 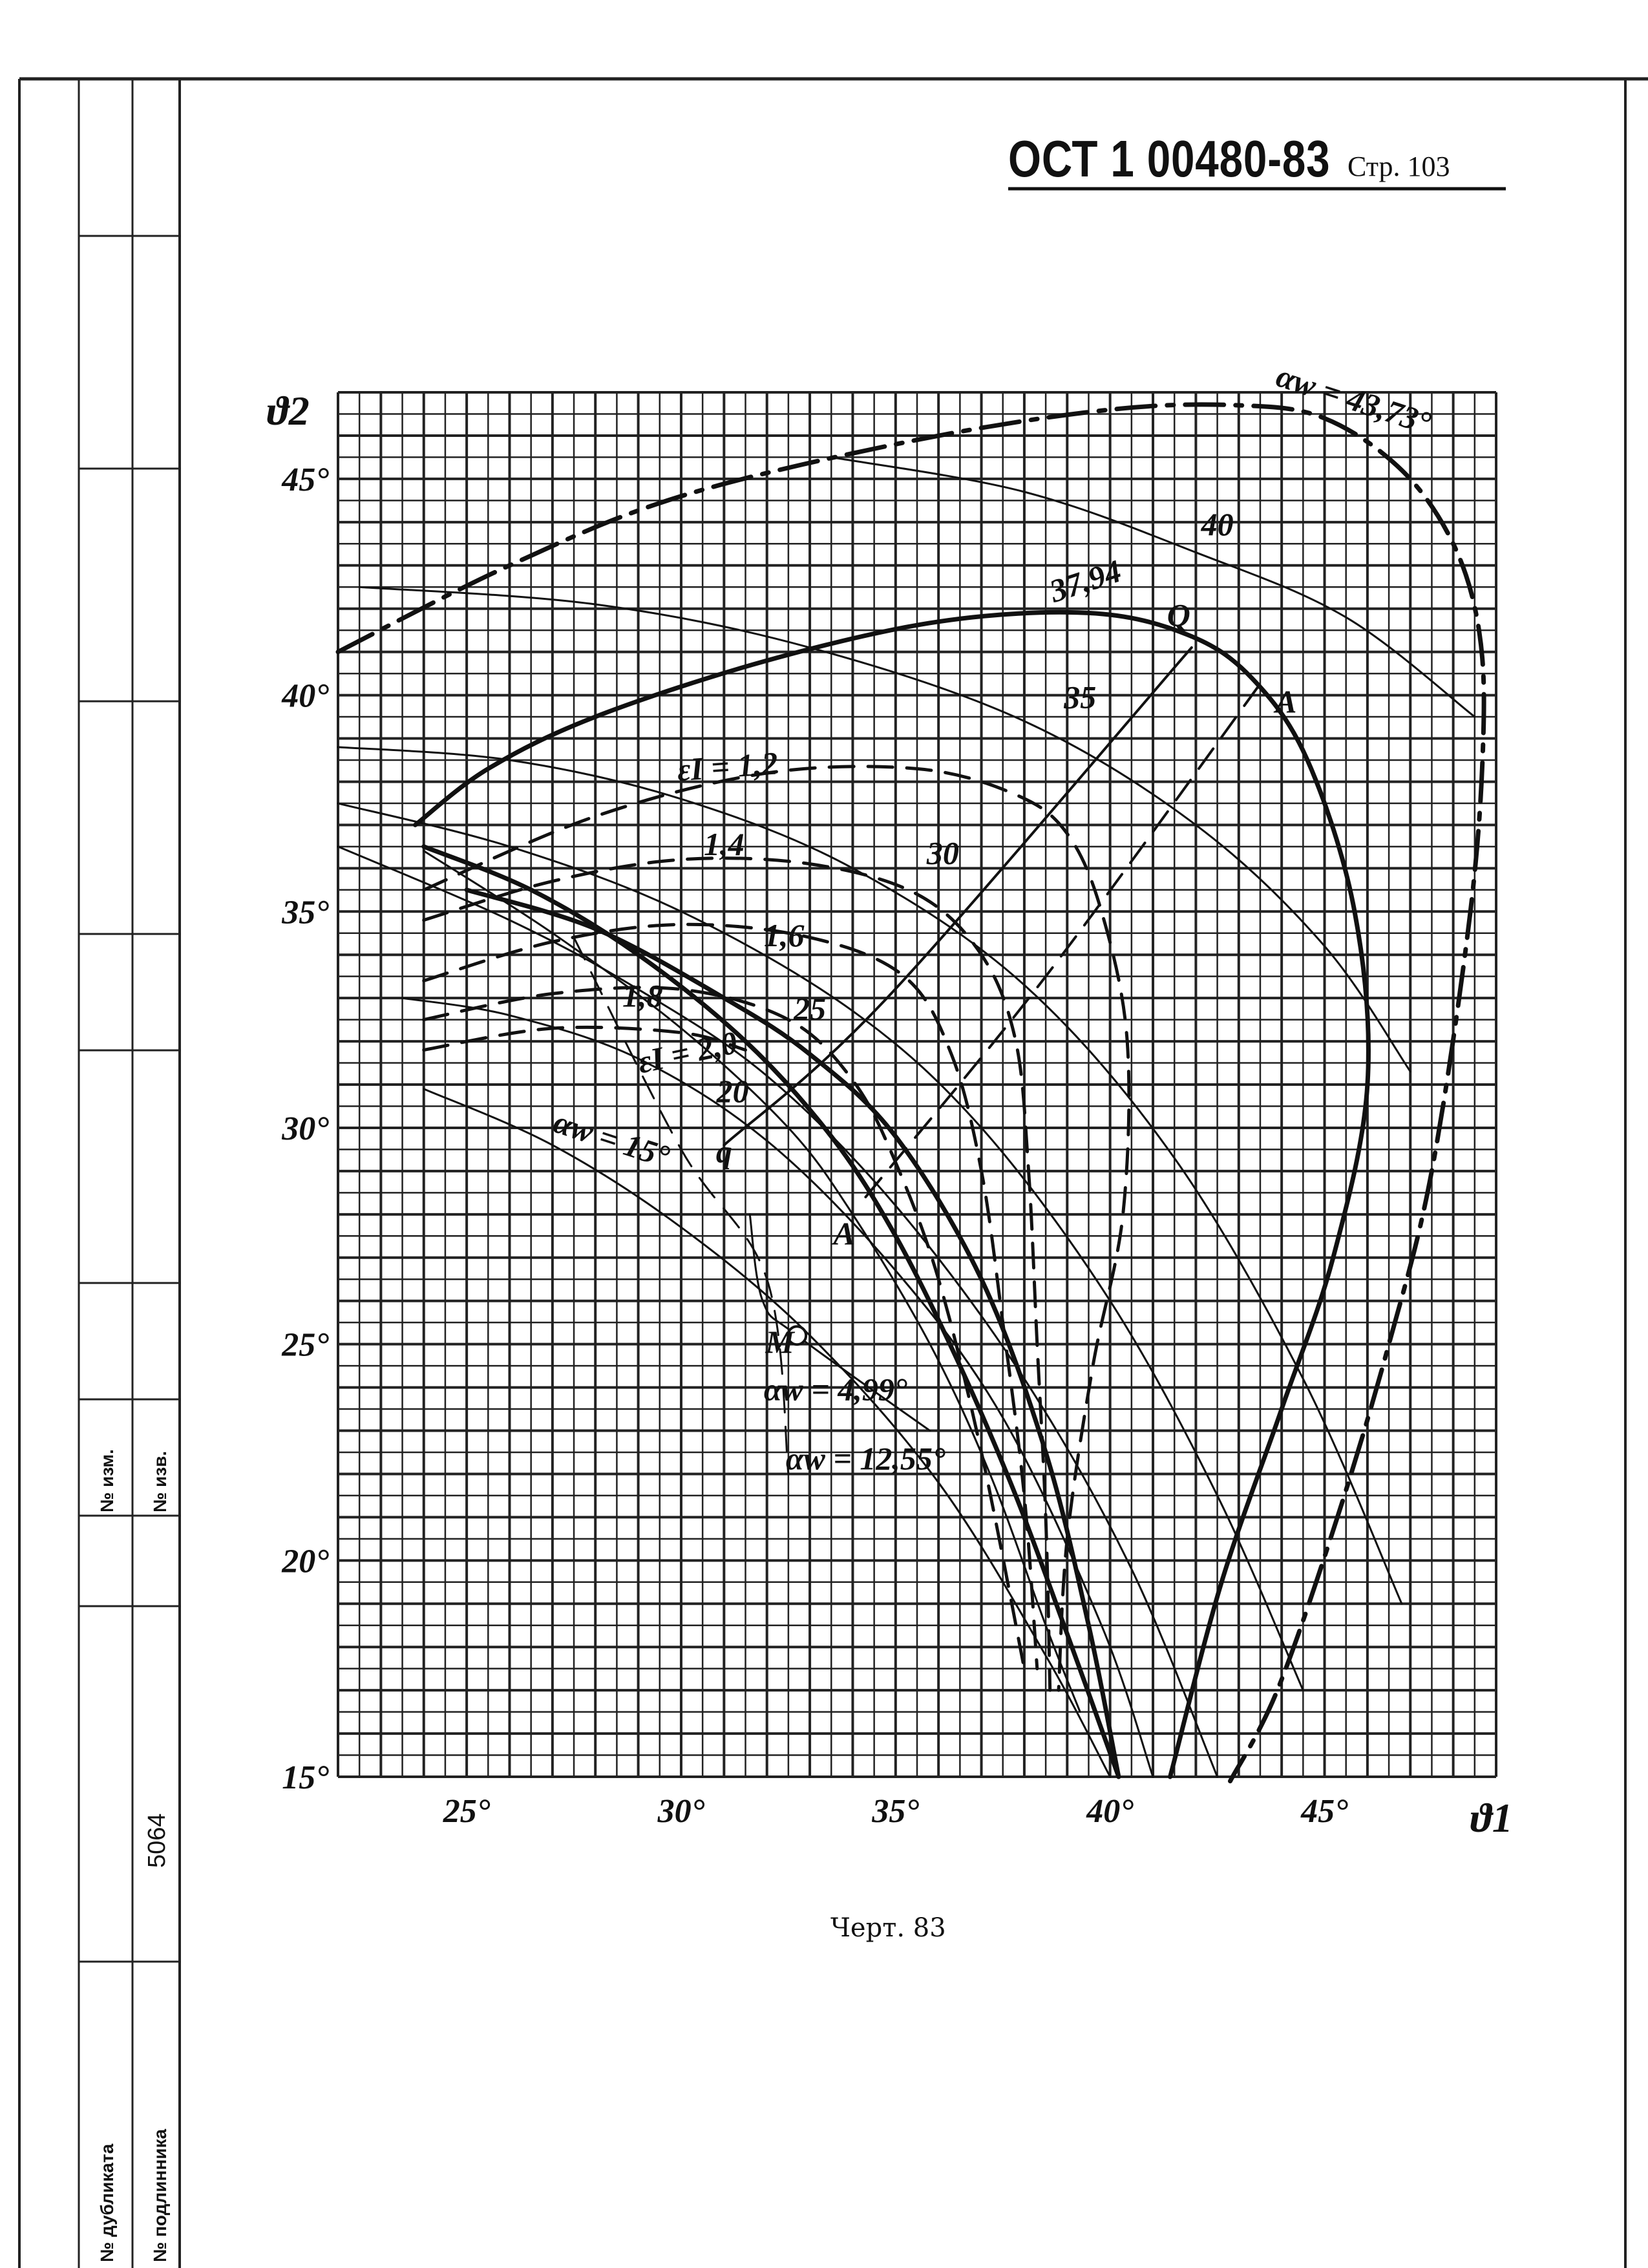 What do you see at coordinates (1084, 581) in the screenshot?
I see `curve-label-2: 37,94` at bounding box center [1084, 581].